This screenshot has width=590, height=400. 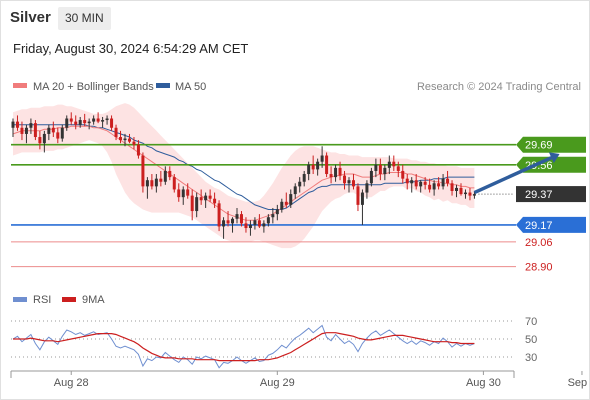 What do you see at coordinates (20, 85) in the screenshot?
I see `legend-ma20-swatch` at bounding box center [20, 85].